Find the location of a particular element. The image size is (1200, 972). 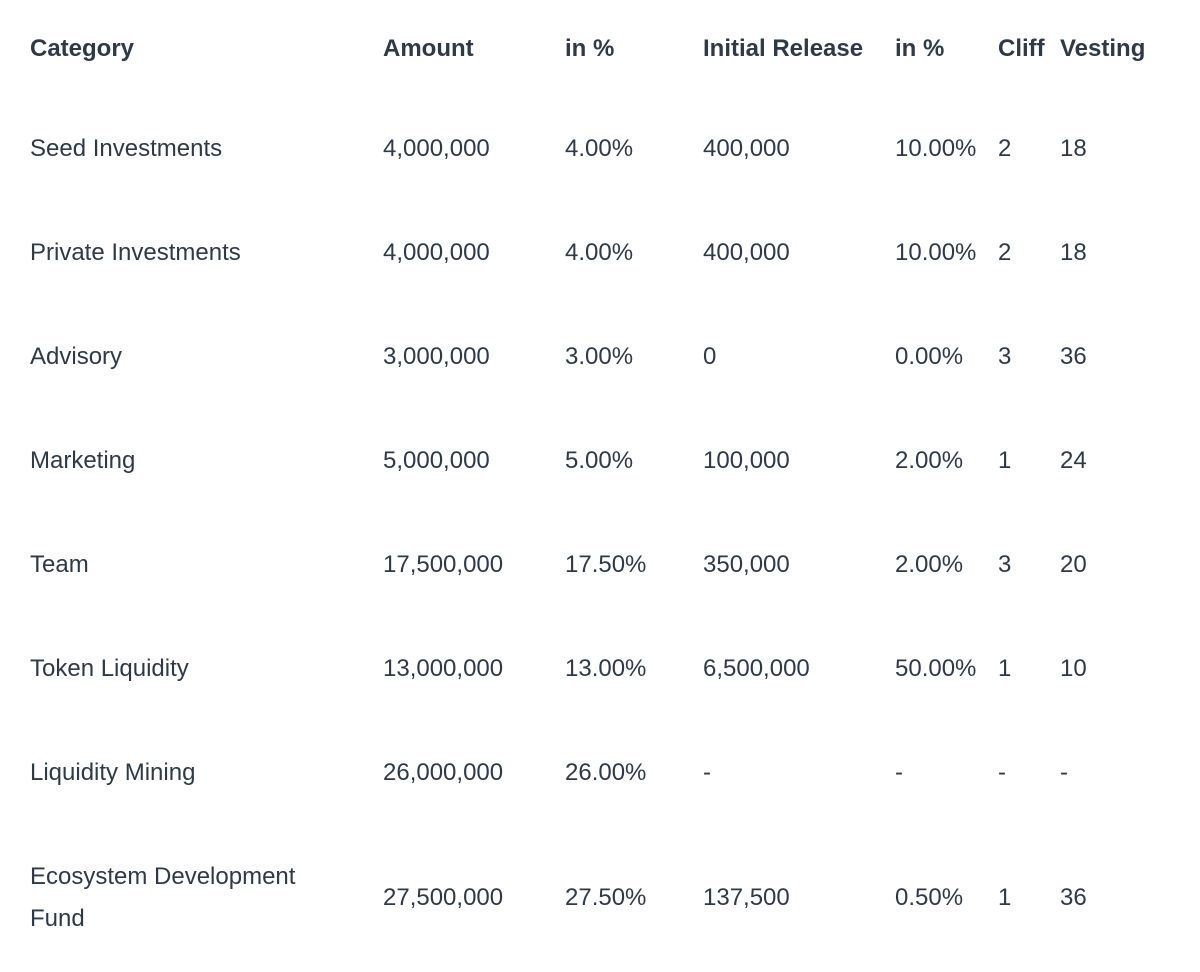

cell-amount: 3,000,000 is located at coordinates (436, 356).